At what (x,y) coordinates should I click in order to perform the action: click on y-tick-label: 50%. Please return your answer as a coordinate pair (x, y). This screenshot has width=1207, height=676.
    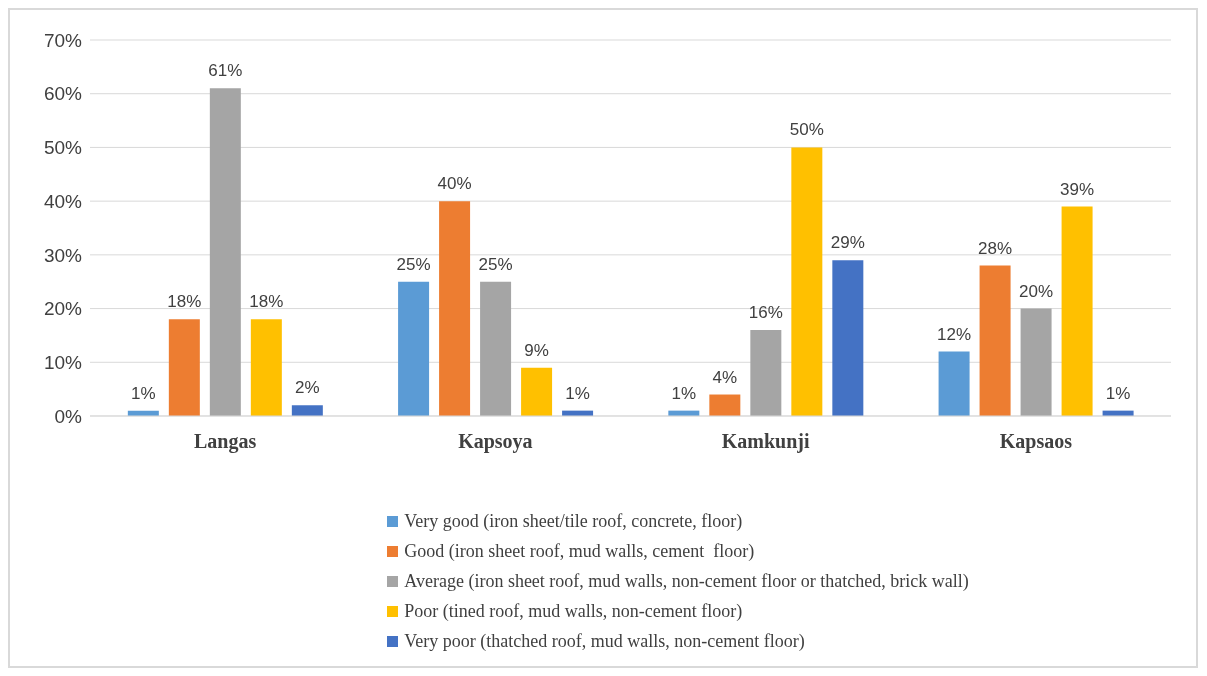
    Looking at the image, I should click on (63, 148).